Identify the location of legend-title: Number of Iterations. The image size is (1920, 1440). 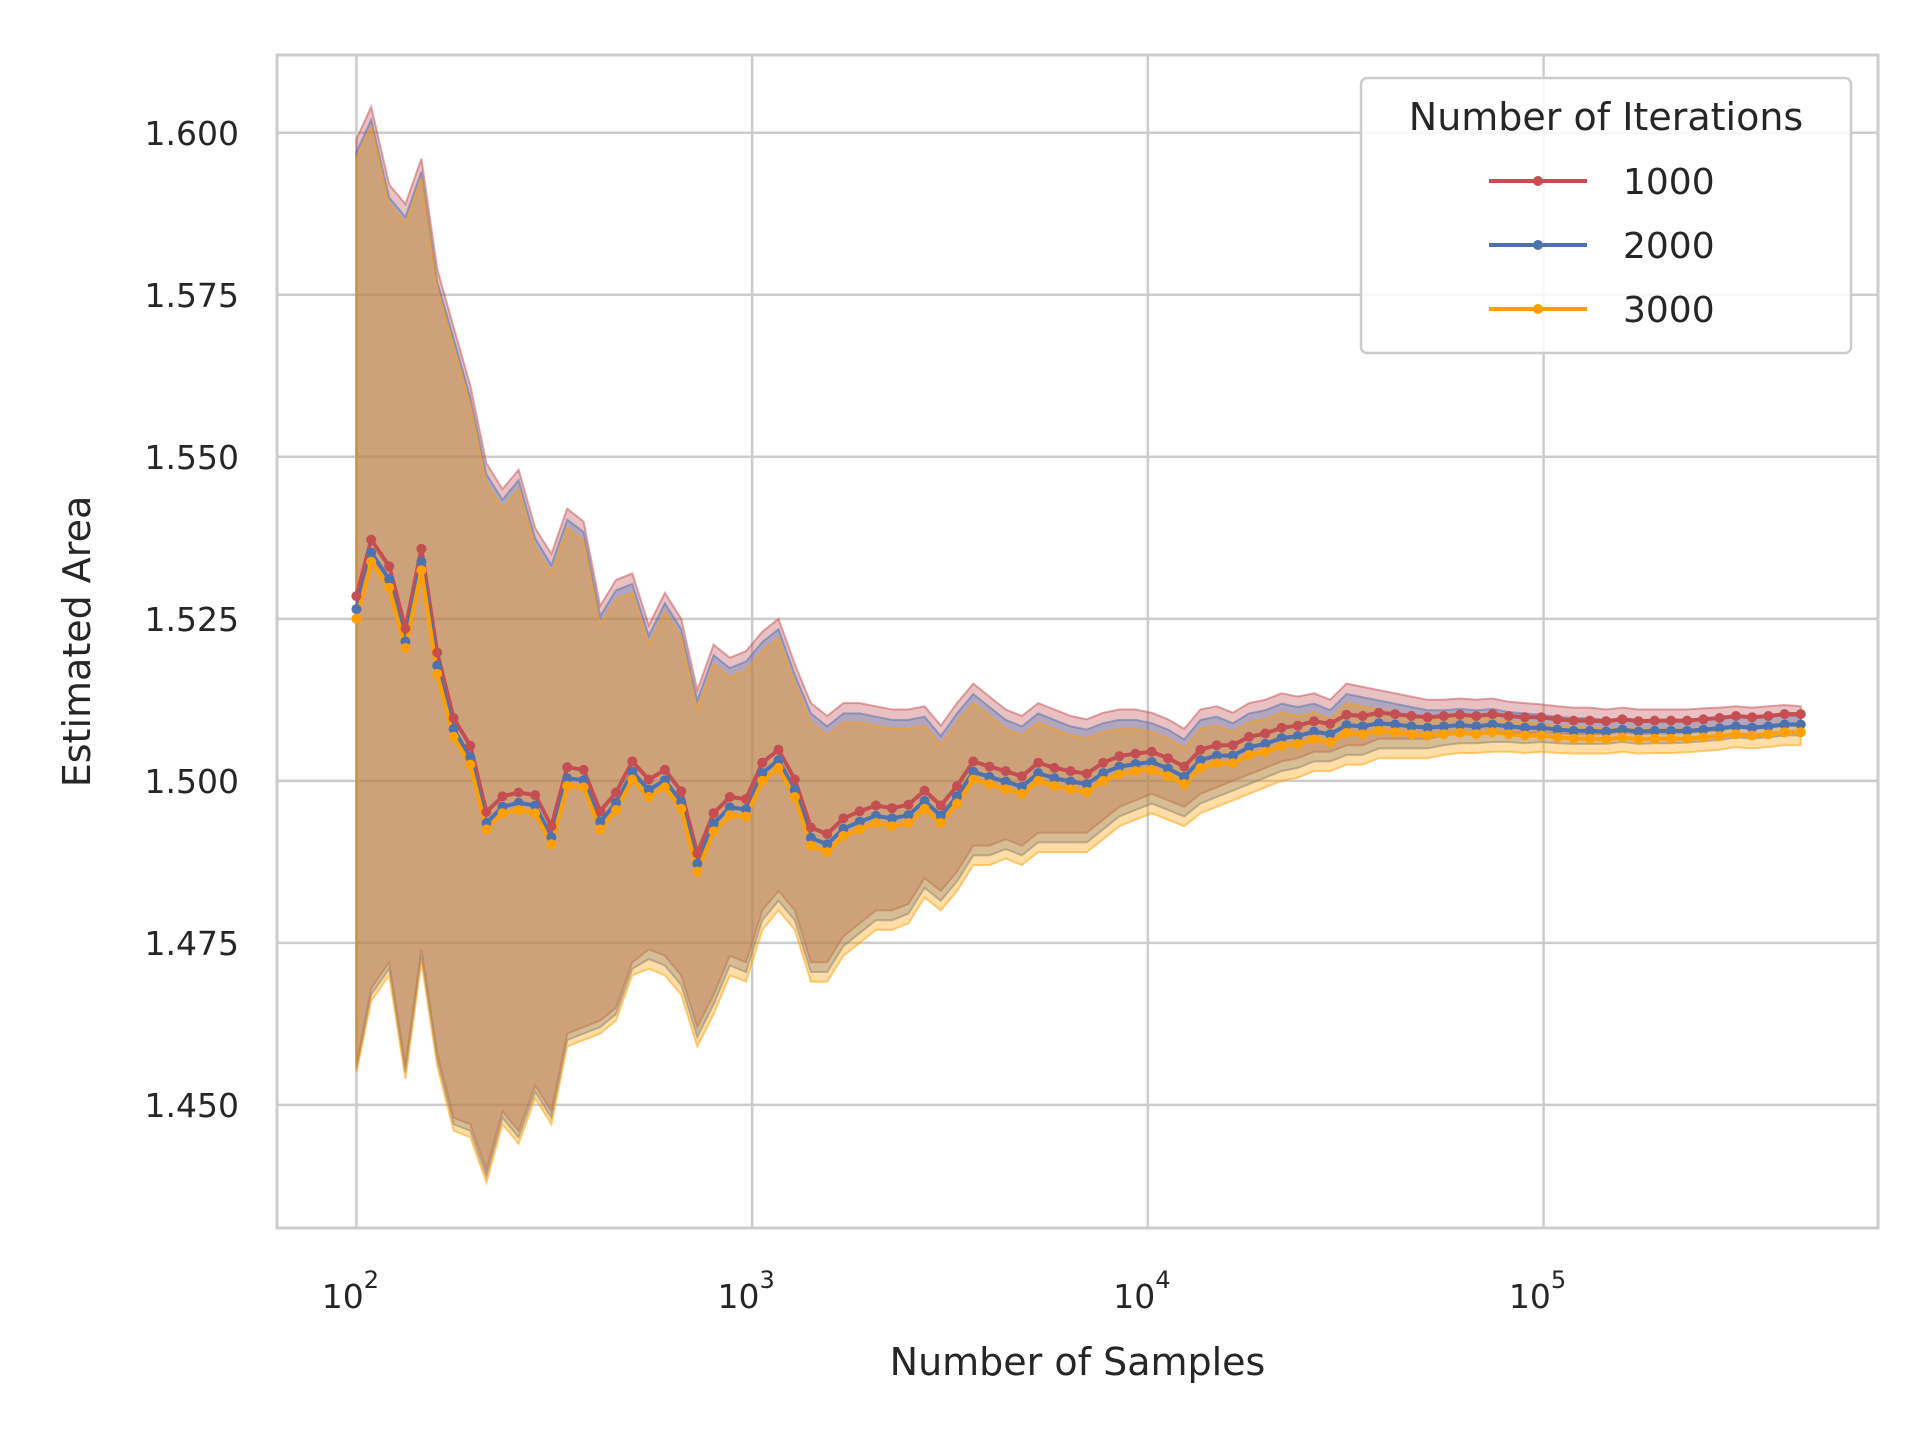
(1606, 117).